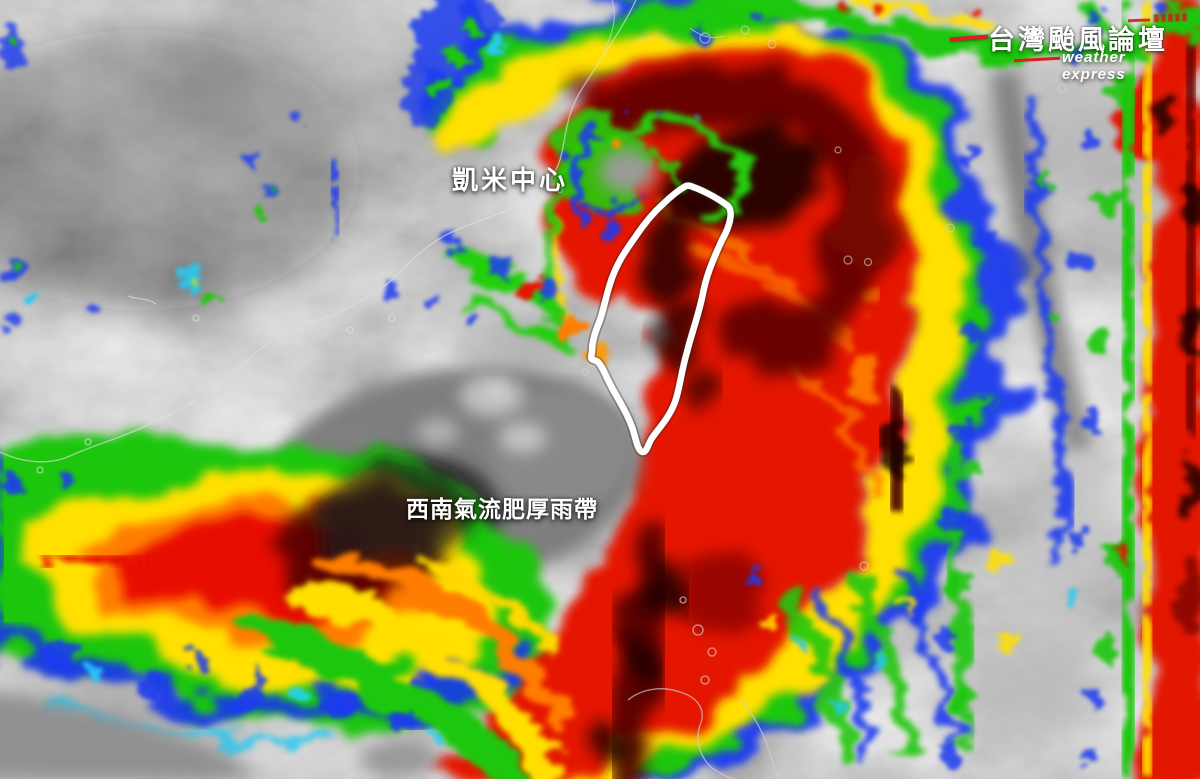 The image size is (1200, 779). What do you see at coordinates (1078, 40) in the screenshot?
I see `brand-name: 台灣颱風論壇` at bounding box center [1078, 40].